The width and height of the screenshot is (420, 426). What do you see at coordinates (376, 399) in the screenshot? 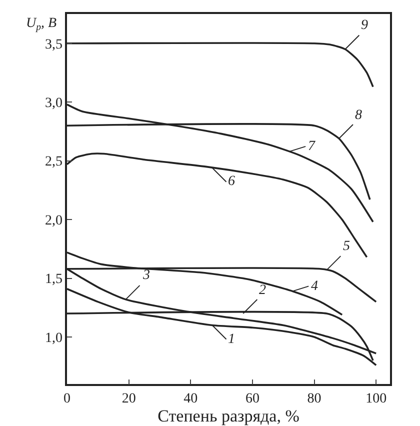
I see `x-tick-label: 100` at bounding box center [376, 399].